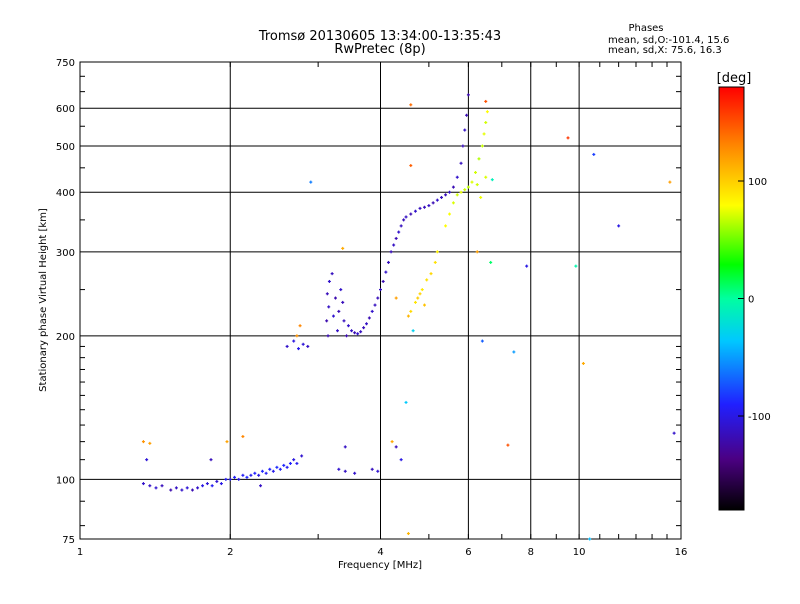 The image size is (800, 604). Describe the element at coordinates (468, 552) in the screenshot. I see `x-tick-label: 6` at that location.